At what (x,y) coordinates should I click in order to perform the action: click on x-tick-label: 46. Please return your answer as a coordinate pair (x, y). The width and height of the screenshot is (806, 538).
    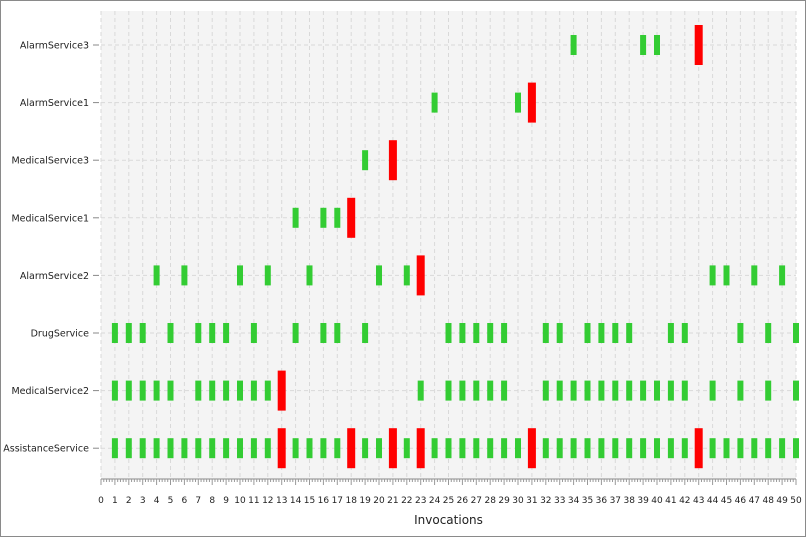
    Looking at the image, I should click on (741, 501).